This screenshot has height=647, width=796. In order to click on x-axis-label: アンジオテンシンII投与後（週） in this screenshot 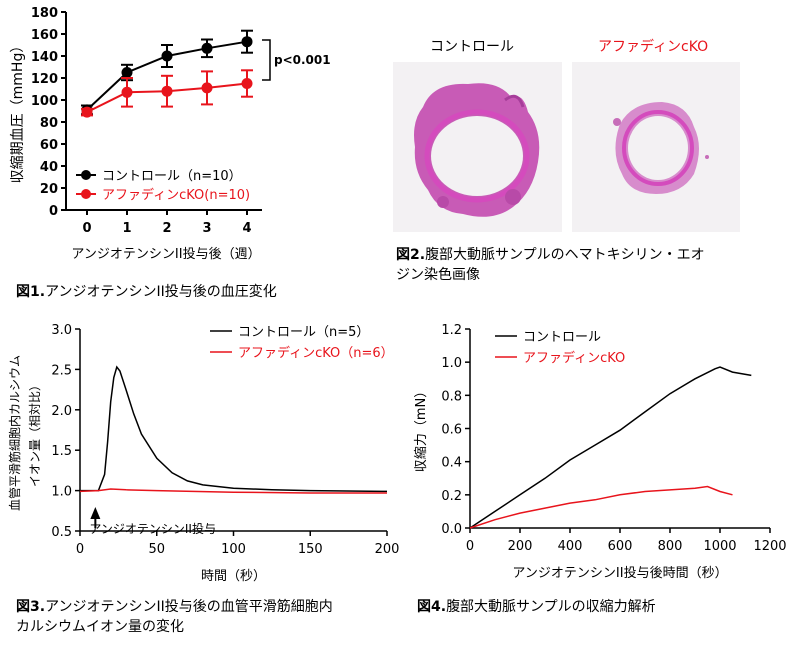, I will do `click(165, 254)`.